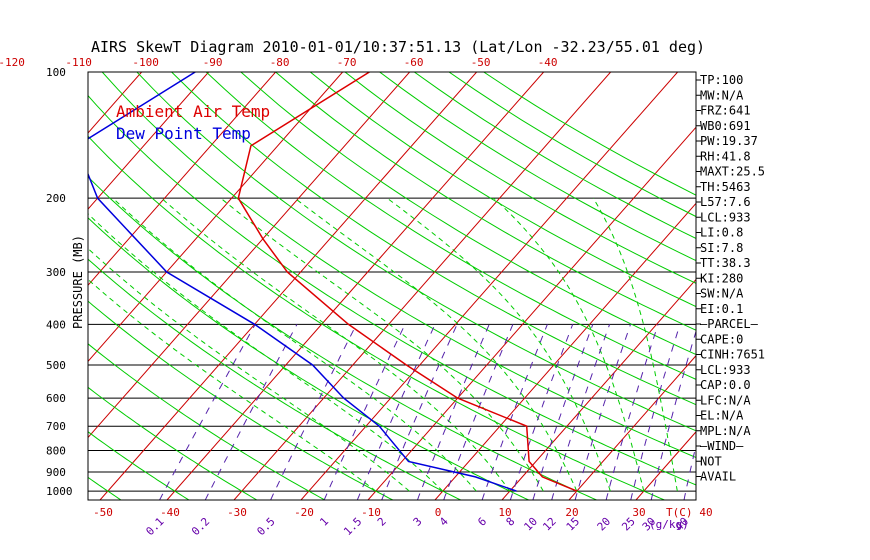  I want to click on isotherm--90, so click(149, 141).